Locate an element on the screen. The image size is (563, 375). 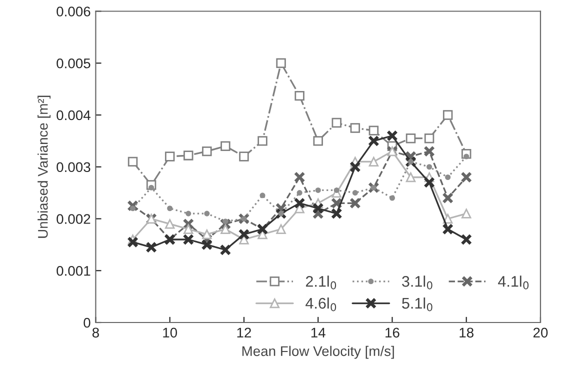
y-tick-label: 0.004 is located at coordinates (73, 115).